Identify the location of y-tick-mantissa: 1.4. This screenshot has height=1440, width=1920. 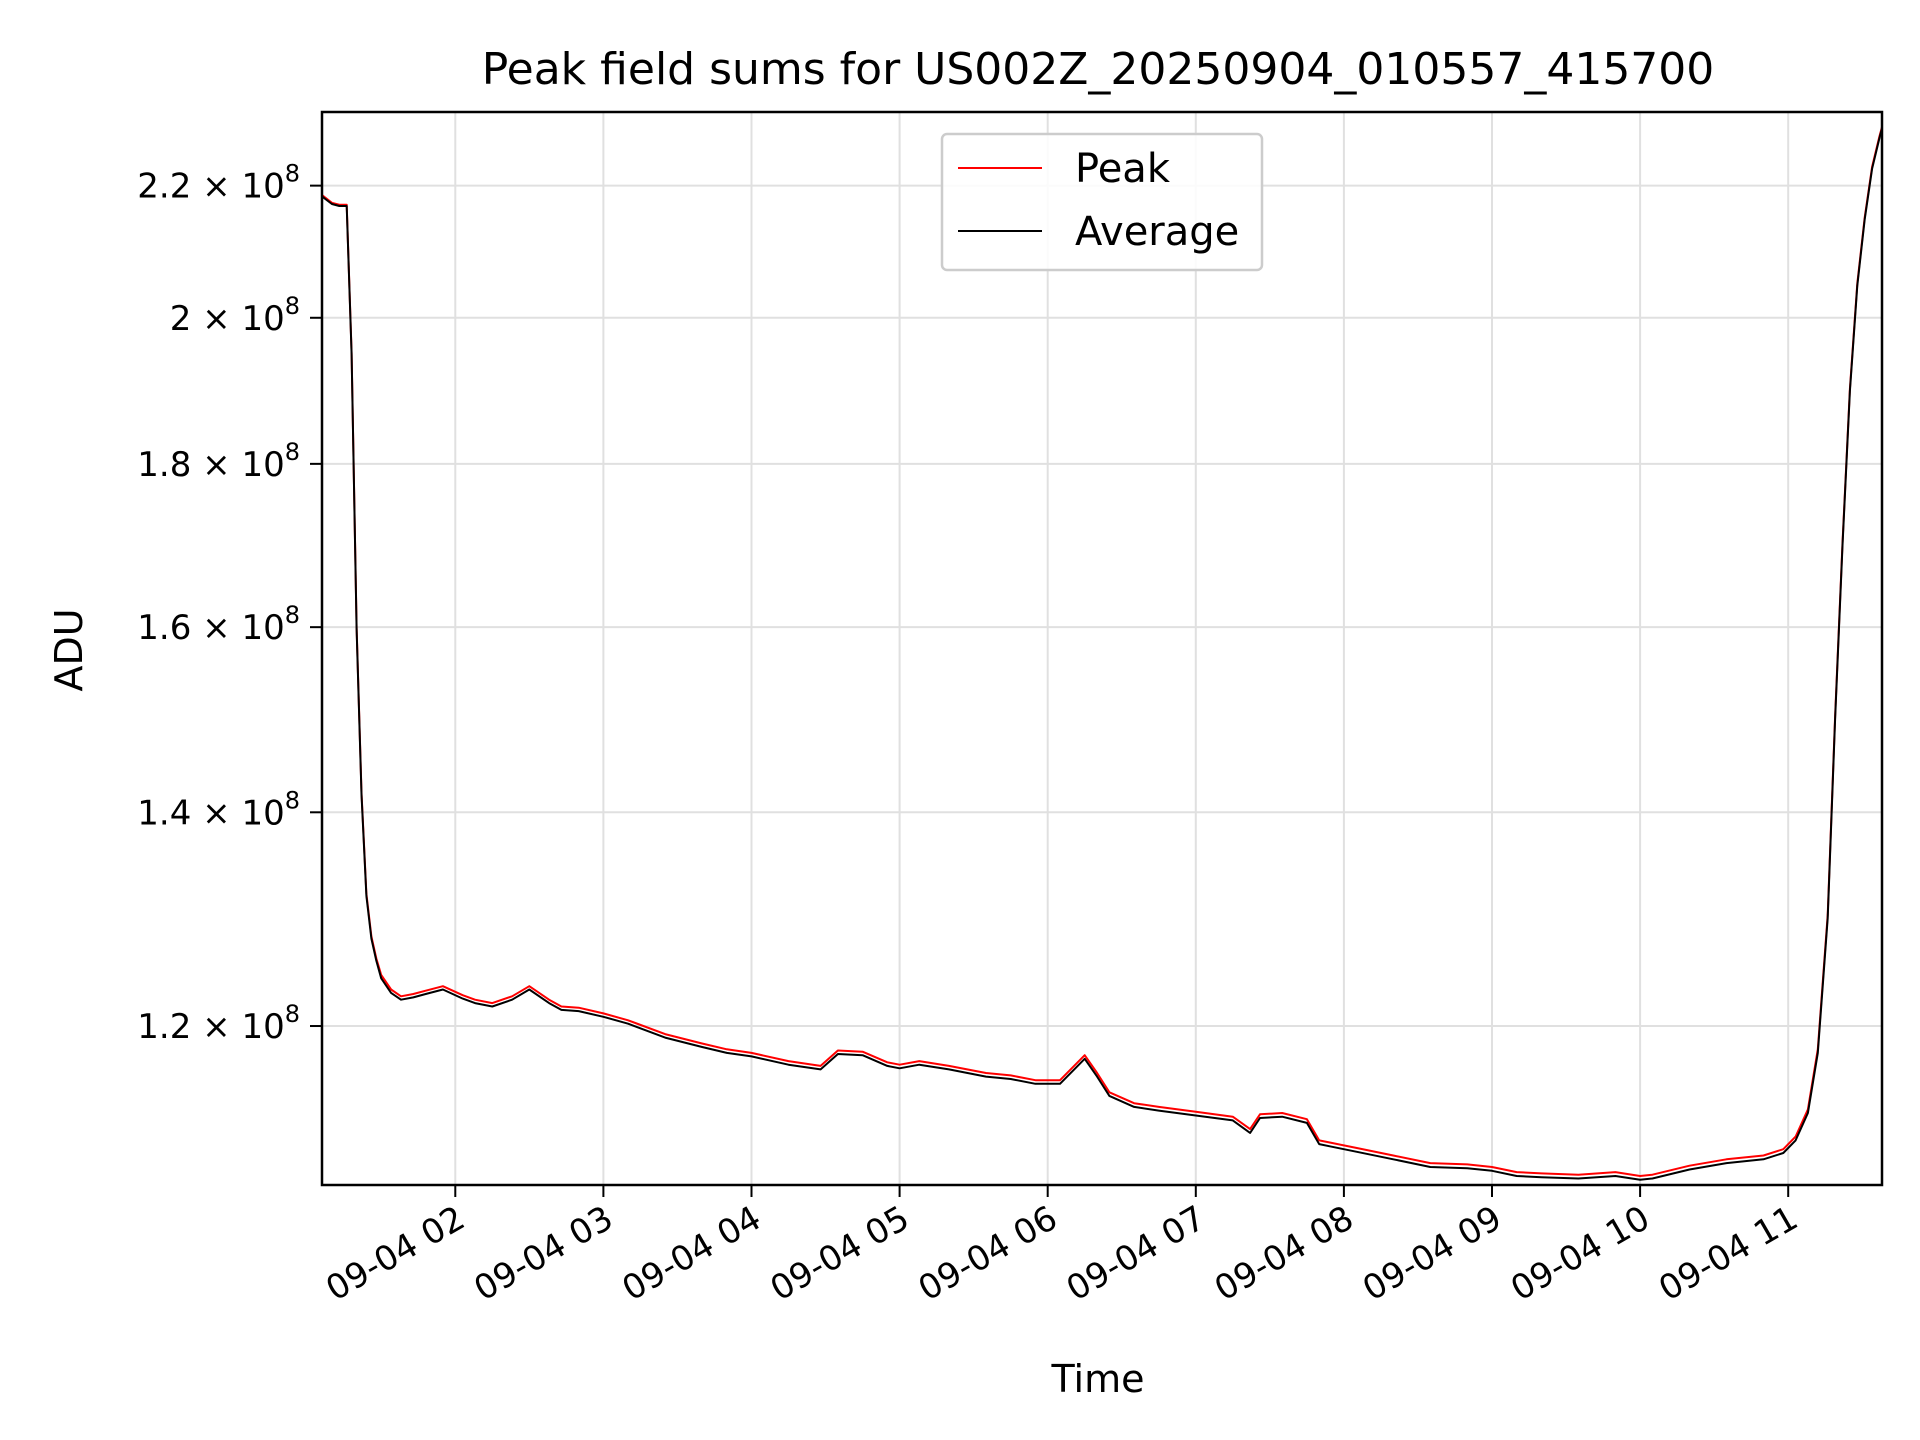
(164, 813).